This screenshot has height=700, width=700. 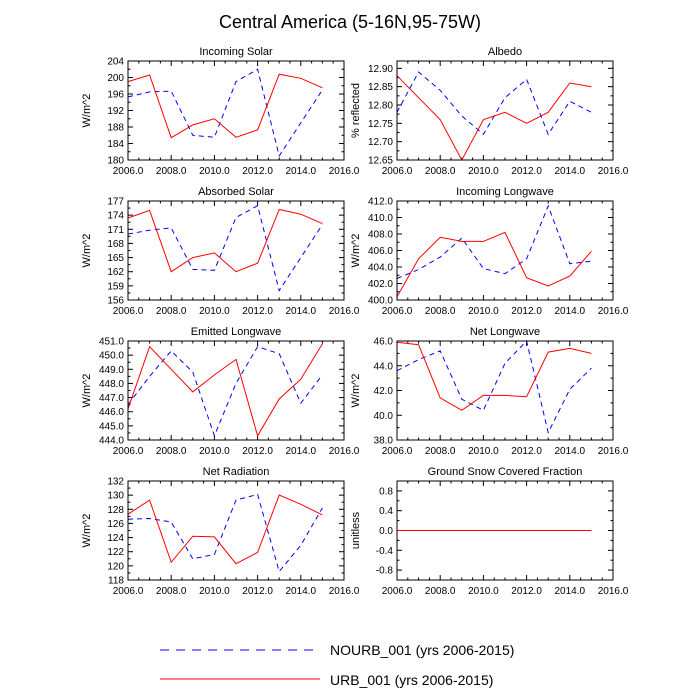 I want to click on y-tick-label: 177, so click(x=115, y=202).